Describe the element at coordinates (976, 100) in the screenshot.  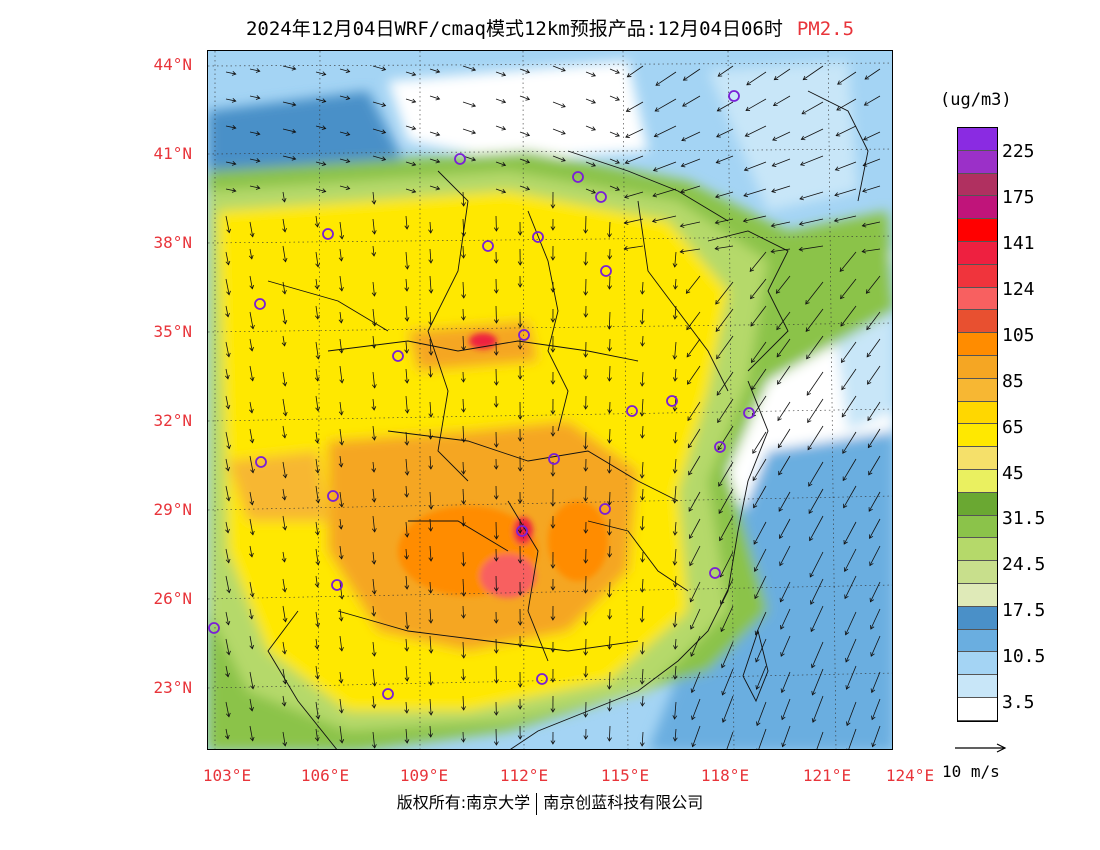
I see `legend-unit: (ug/m3)` at that location.